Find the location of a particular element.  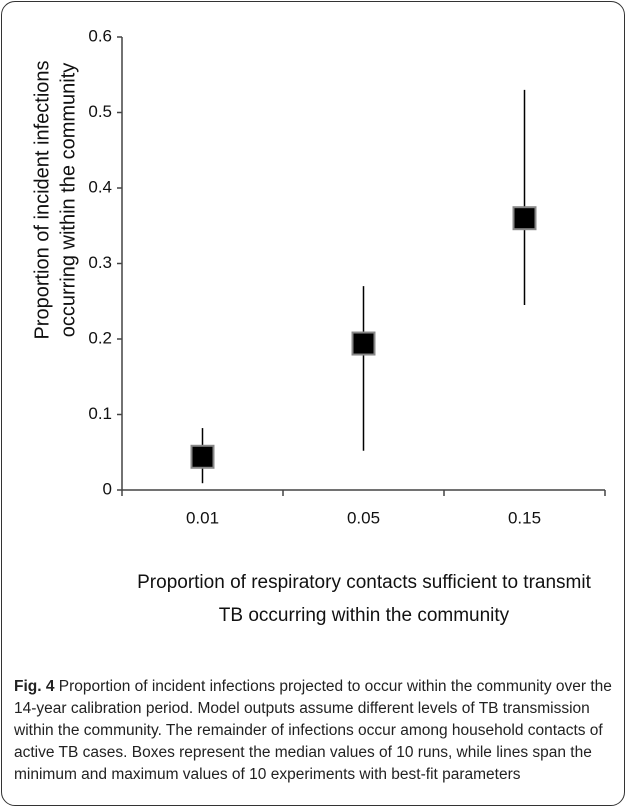

x-tick-label: 0.01 is located at coordinates (202, 517).